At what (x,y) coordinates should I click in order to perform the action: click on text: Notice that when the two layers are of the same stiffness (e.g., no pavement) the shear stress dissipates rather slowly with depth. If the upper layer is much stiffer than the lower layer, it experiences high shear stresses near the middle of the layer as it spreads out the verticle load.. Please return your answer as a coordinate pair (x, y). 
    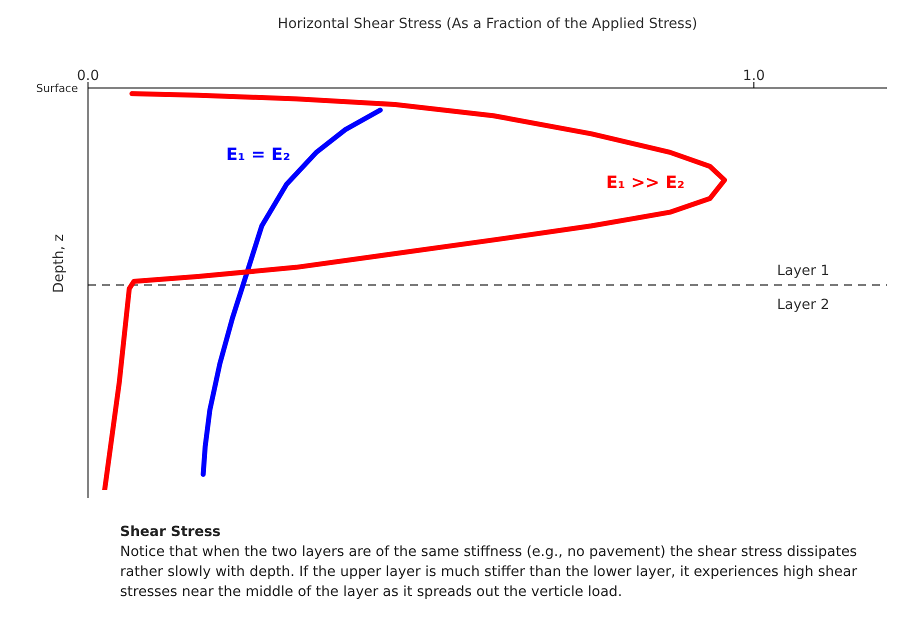
    Looking at the image, I should click on (489, 572).